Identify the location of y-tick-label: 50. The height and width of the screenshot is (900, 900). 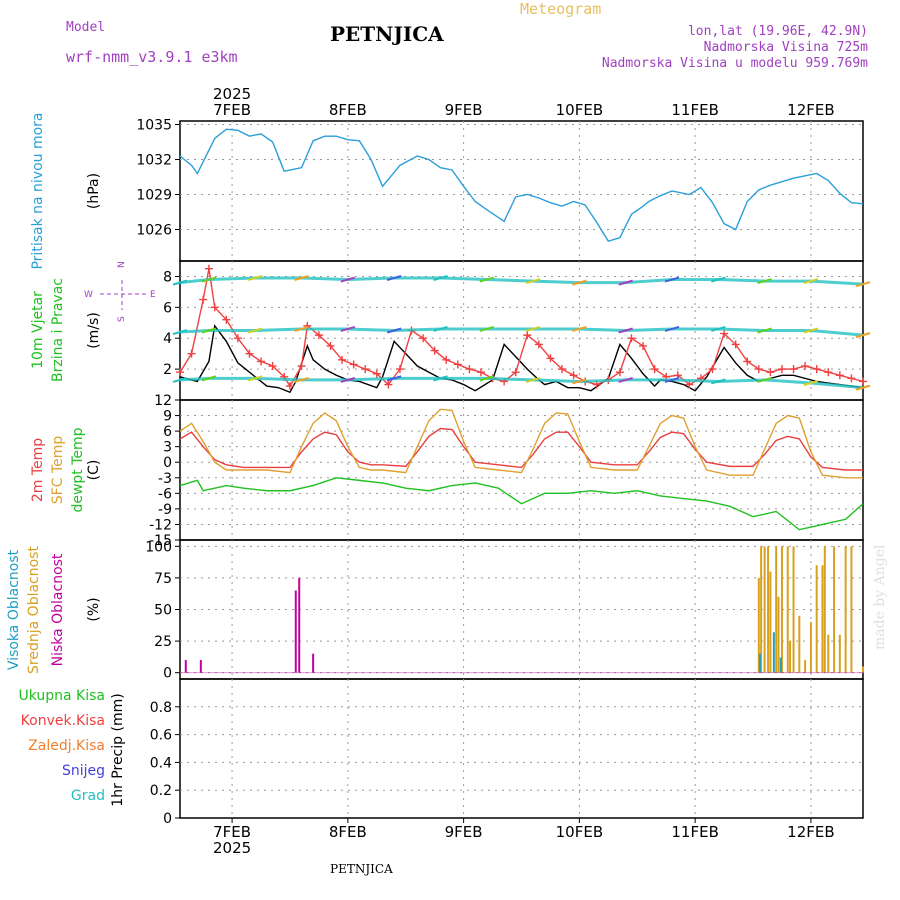
(163, 611).